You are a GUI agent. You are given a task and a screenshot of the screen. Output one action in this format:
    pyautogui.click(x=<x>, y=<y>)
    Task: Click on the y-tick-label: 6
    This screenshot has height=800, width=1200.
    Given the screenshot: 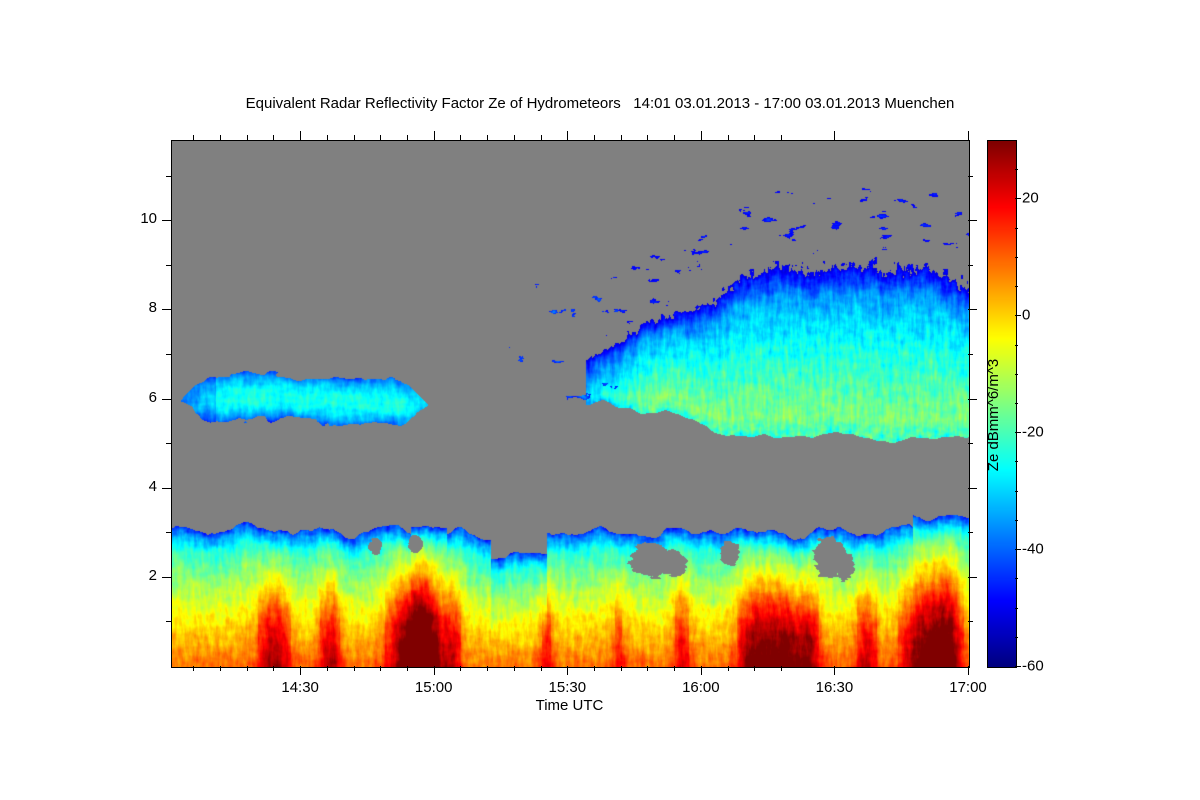 What is the action you would take?
    pyautogui.click(x=152, y=397)
    